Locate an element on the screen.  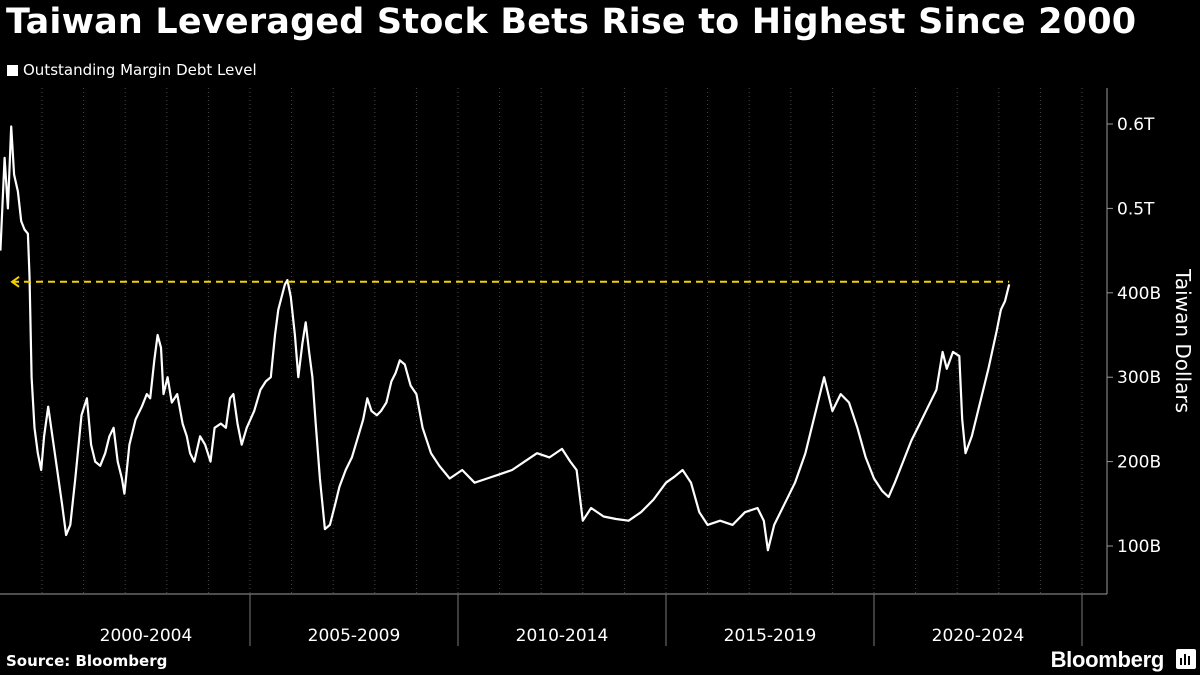
bloomberg-terminal-icon is located at coordinates (1186, 659).